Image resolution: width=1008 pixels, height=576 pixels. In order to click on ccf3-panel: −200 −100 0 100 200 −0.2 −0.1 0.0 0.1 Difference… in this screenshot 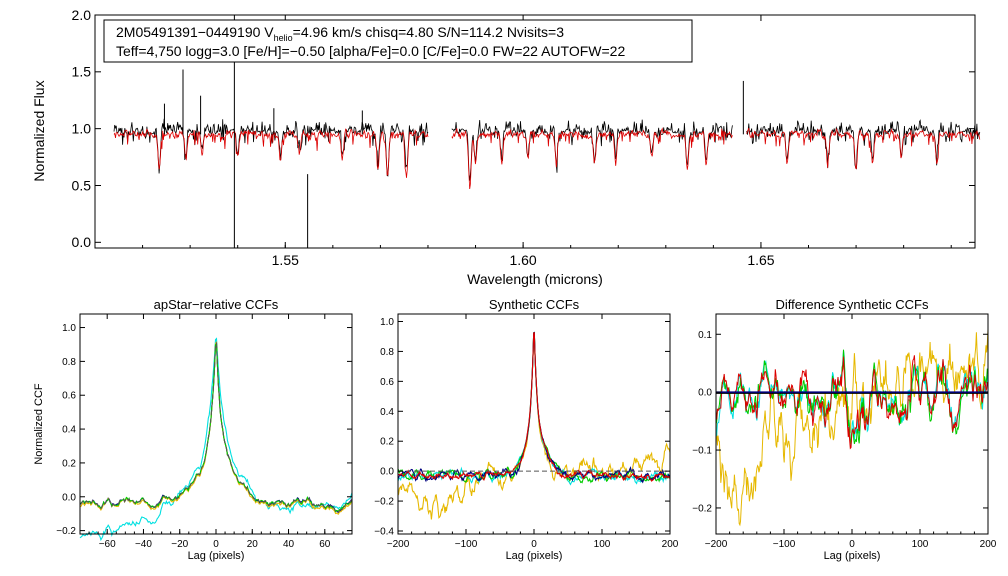, I will do `click(844, 429)`.